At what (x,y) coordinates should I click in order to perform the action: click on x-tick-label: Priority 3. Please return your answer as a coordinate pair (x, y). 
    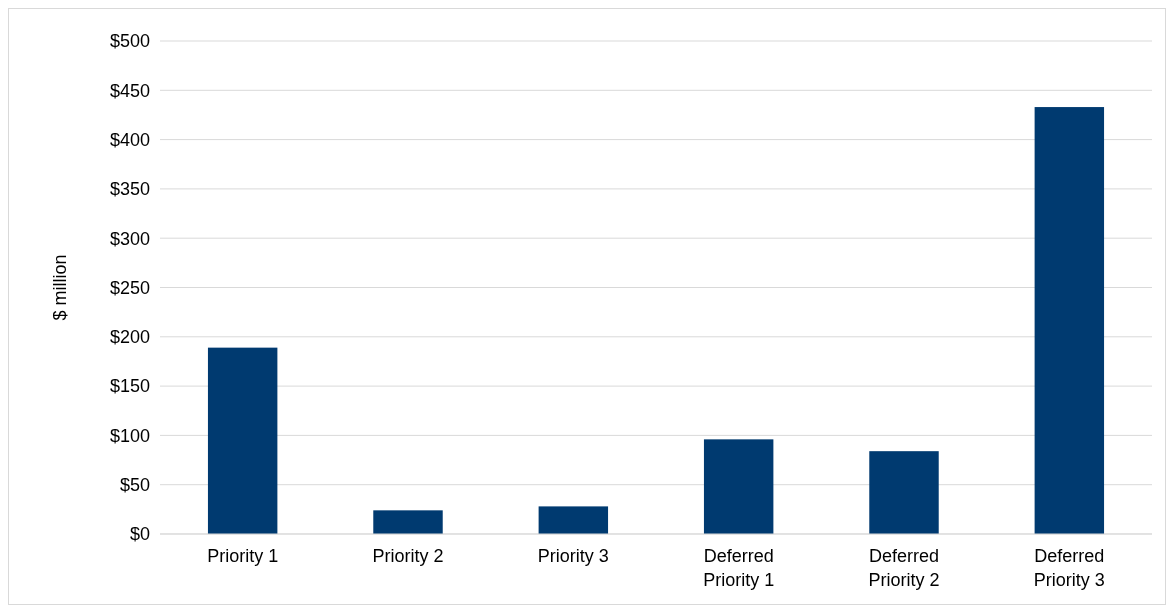
    Looking at the image, I should click on (573, 556).